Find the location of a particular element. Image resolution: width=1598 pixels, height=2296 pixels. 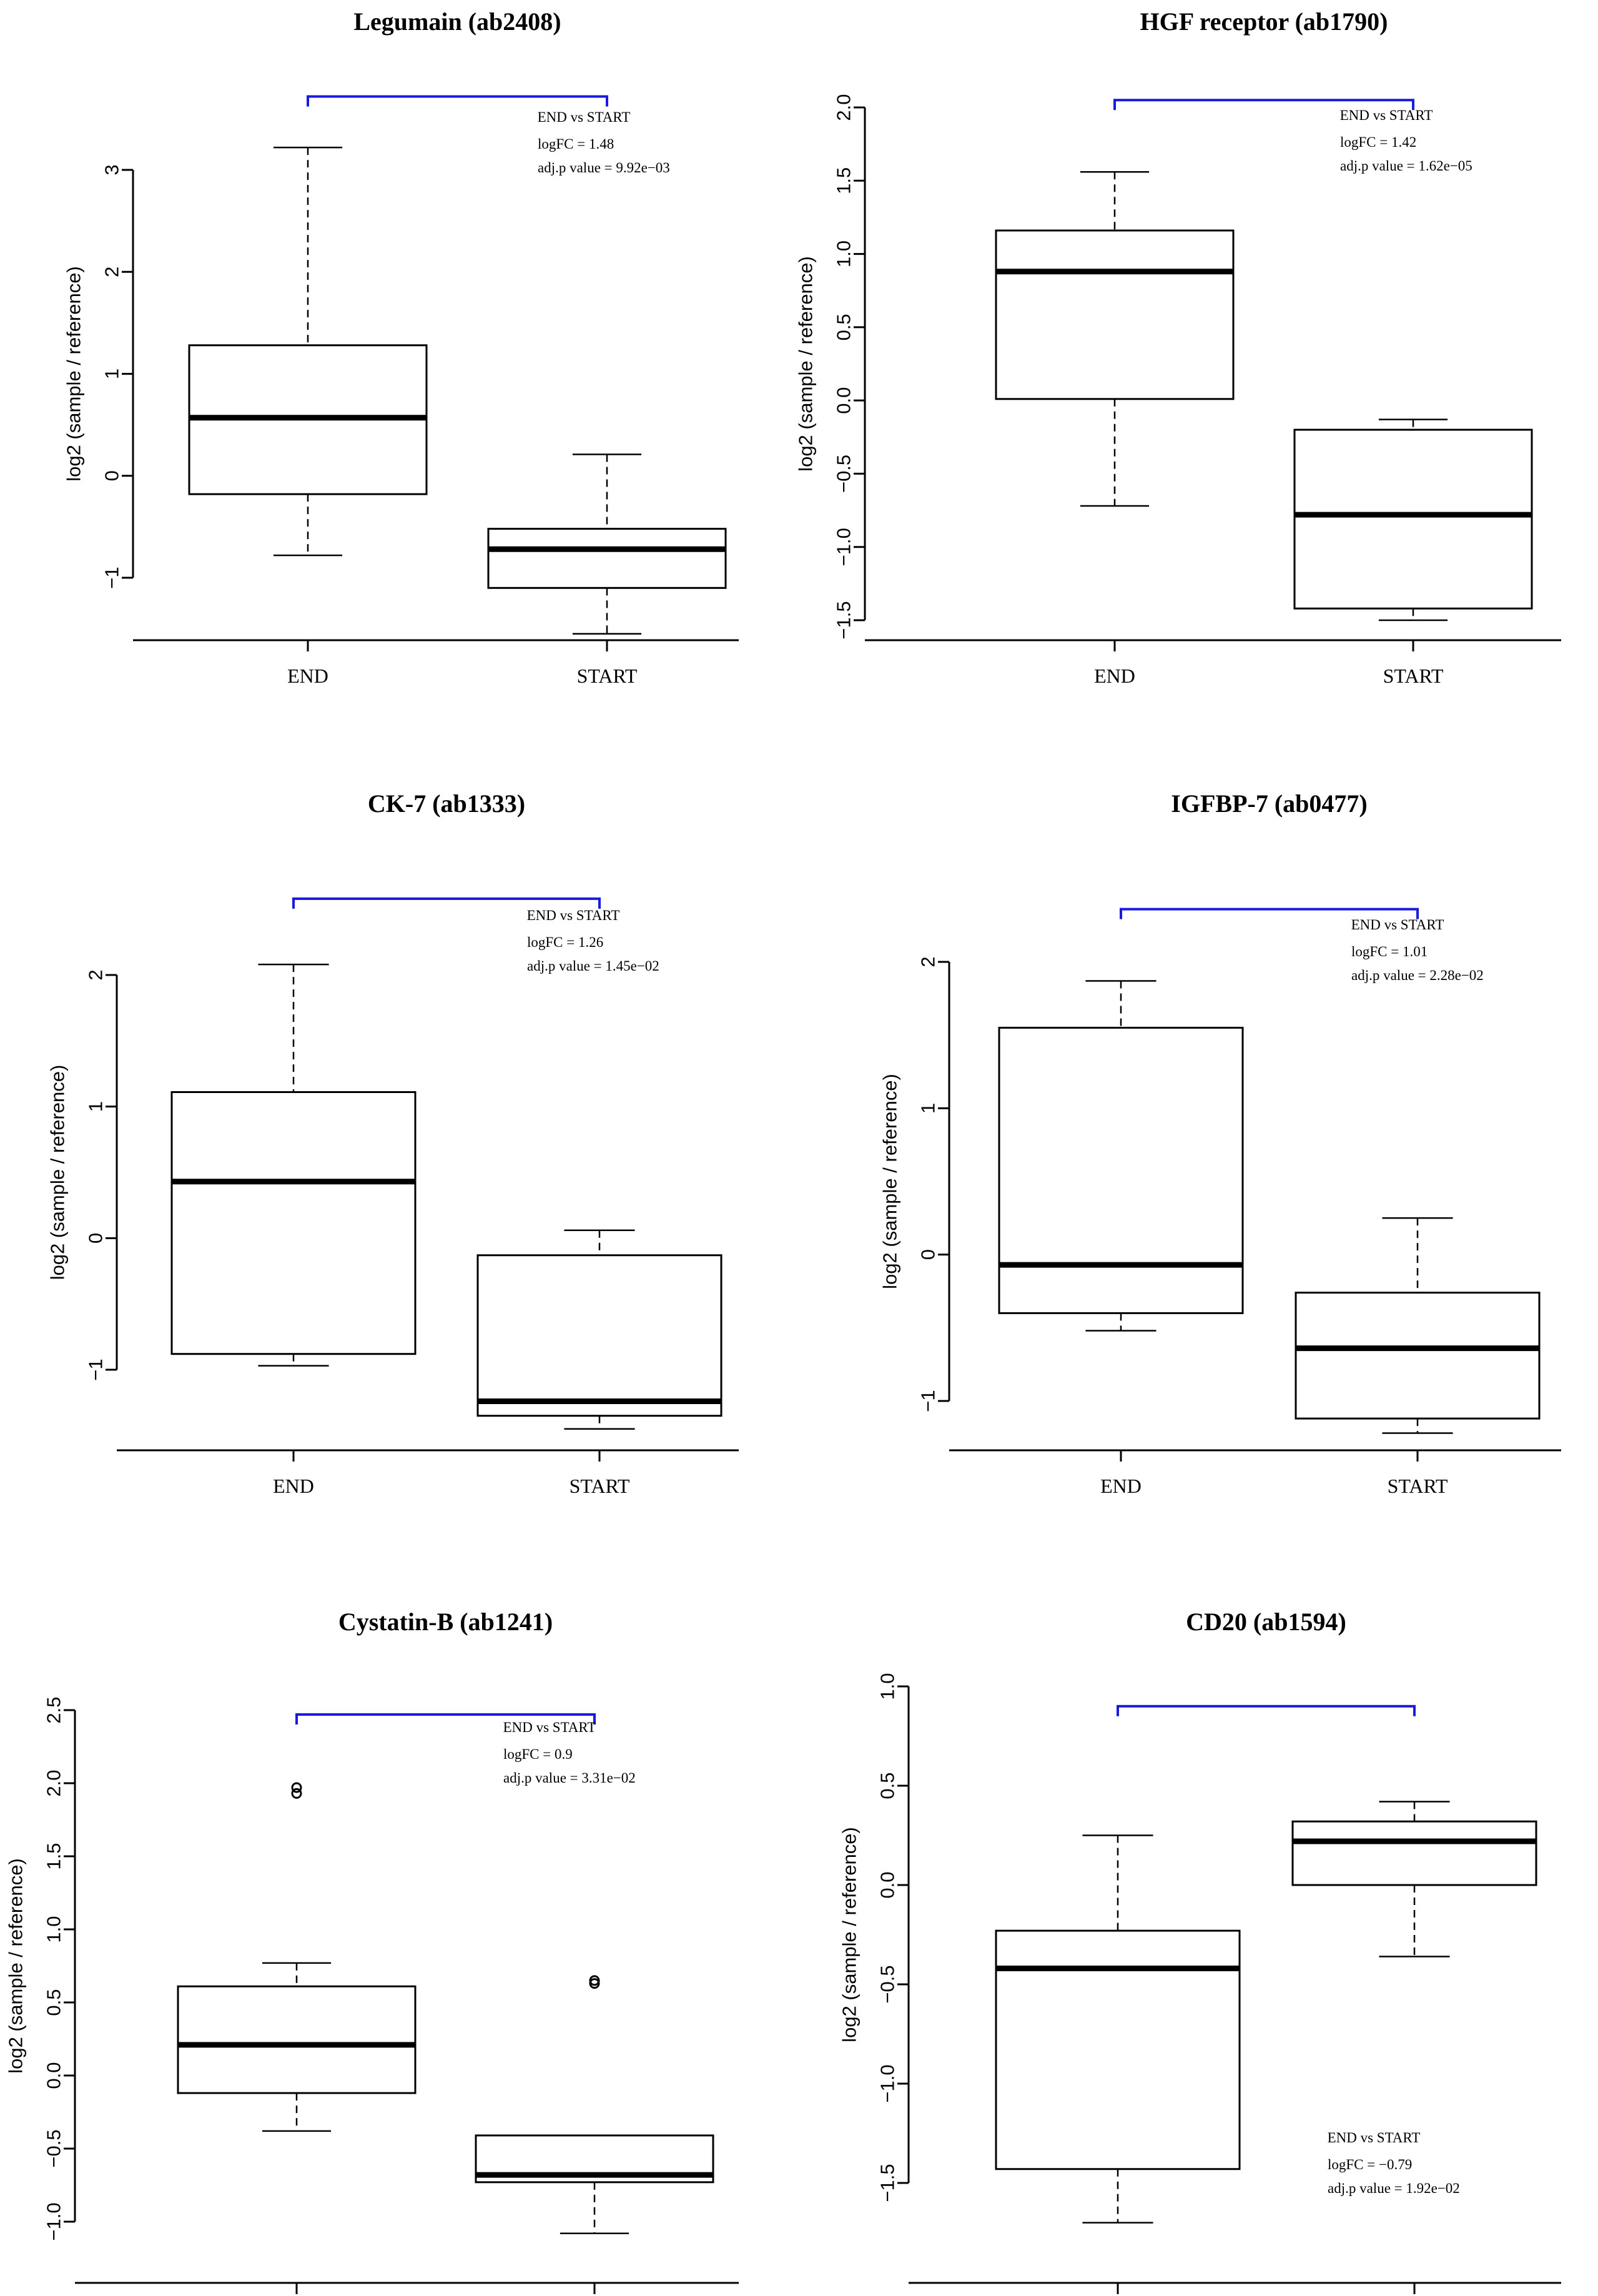

annotation-pvalue: adj.p value = 3.31e−02 is located at coordinates (569, 1778).